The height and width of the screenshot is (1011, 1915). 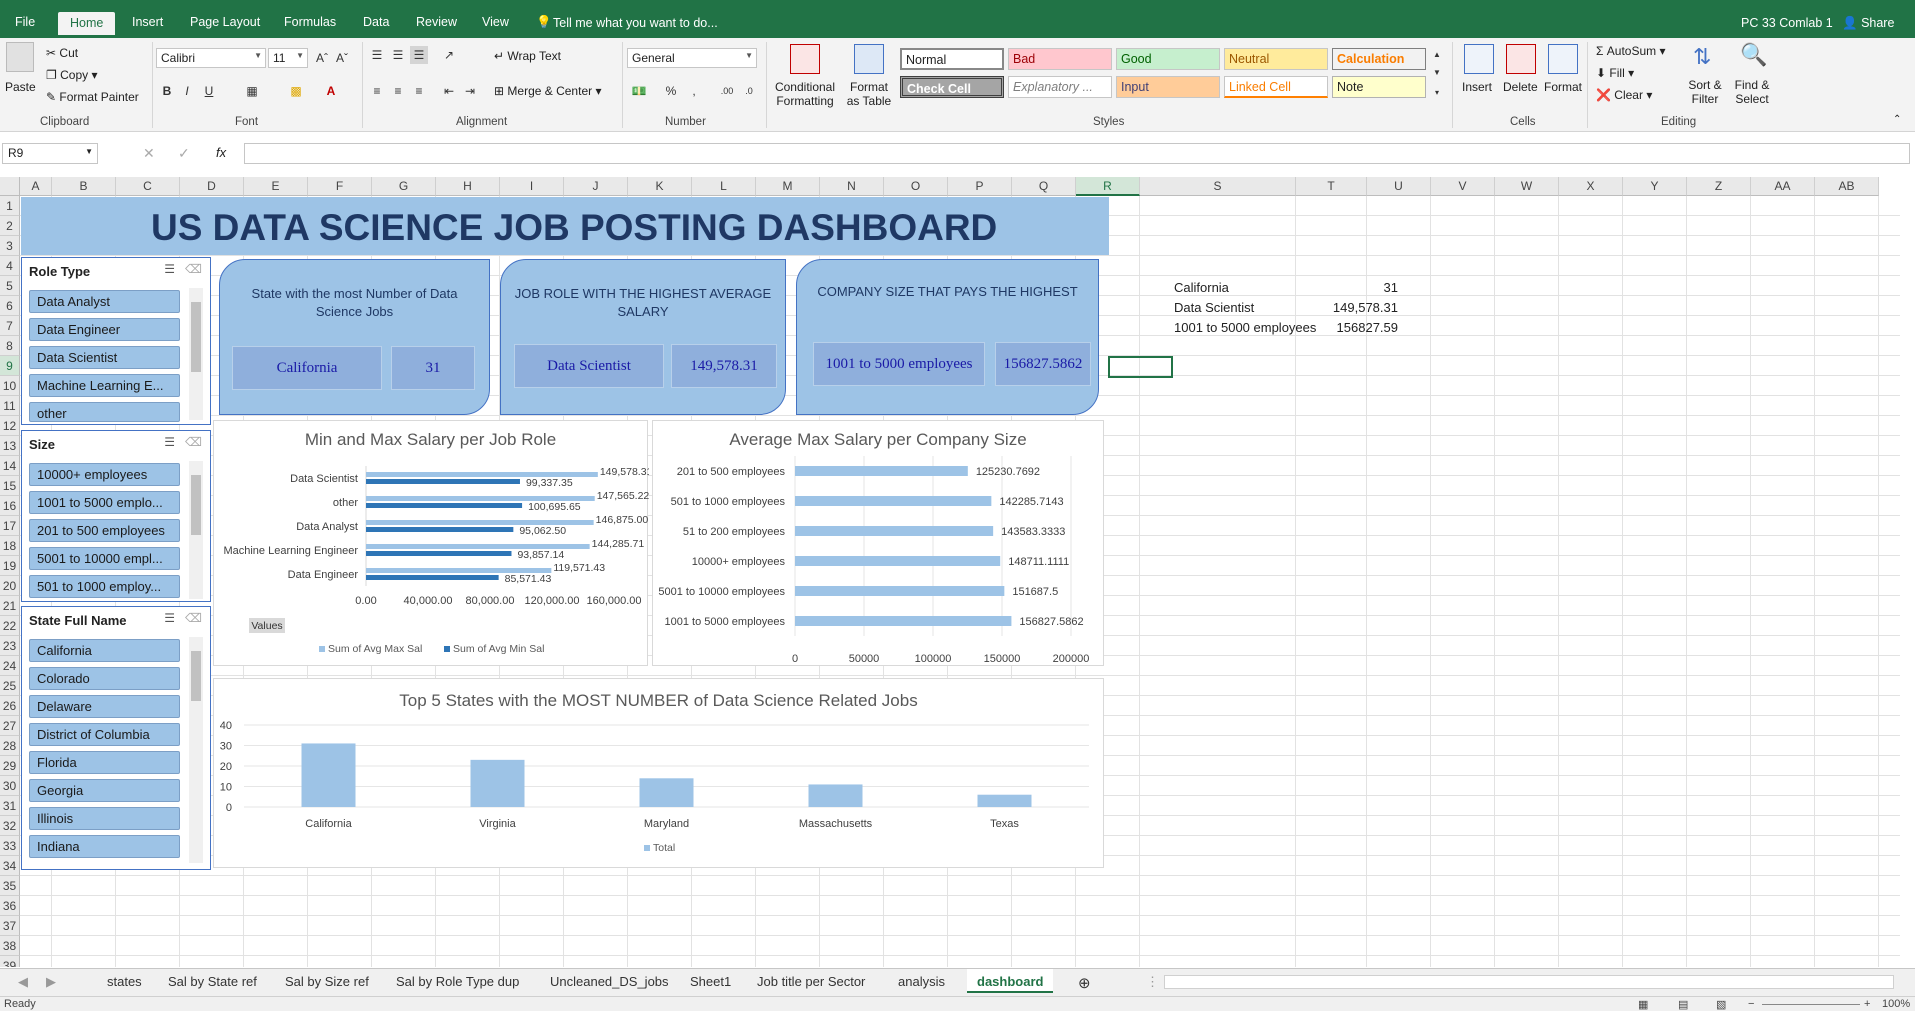 What do you see at coordinates (1529, 982) in the screenshot?
I see `horizontal-scrollbar` at bounding box center [1529, 982].